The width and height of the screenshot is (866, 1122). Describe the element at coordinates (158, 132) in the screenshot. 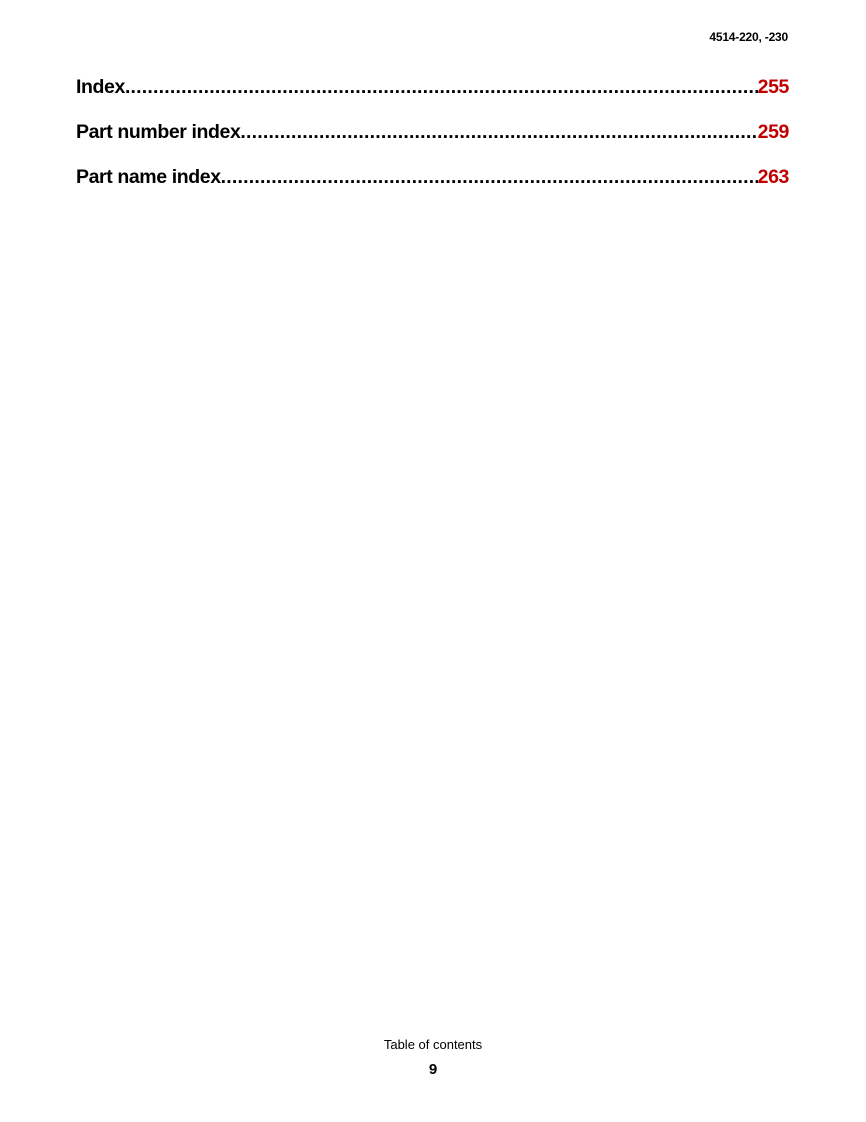

I see `toc-entry-title: Part number index` at that location.